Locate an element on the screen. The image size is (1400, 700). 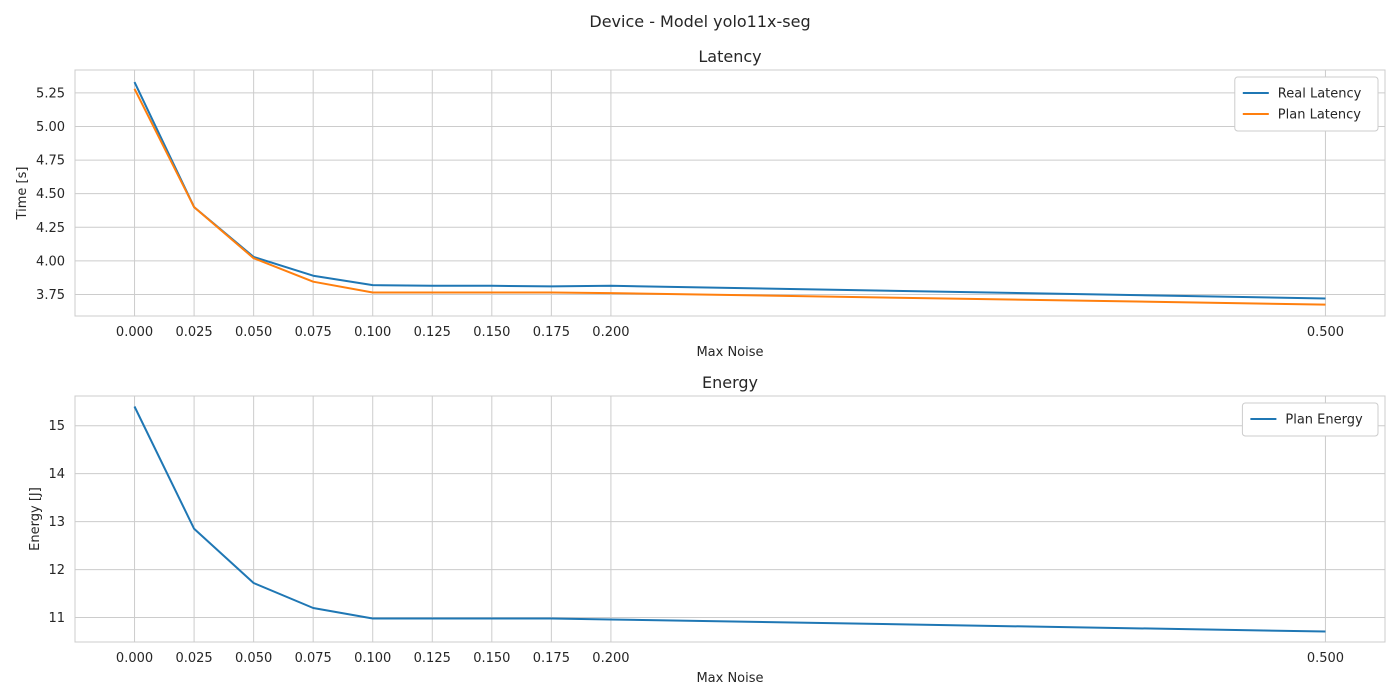
y-tick-label: 4.50 is located at coordinates (50, 194).